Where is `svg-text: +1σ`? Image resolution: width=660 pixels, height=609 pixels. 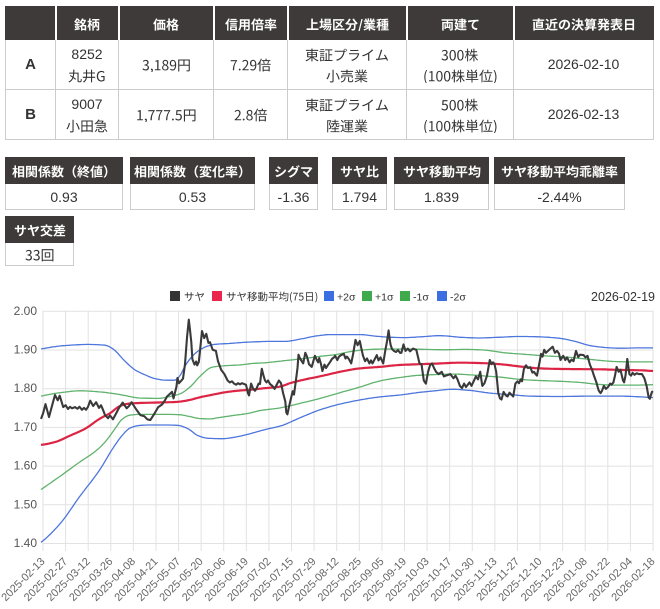
svg-text: +1σ is located at coordinates (384, 298).